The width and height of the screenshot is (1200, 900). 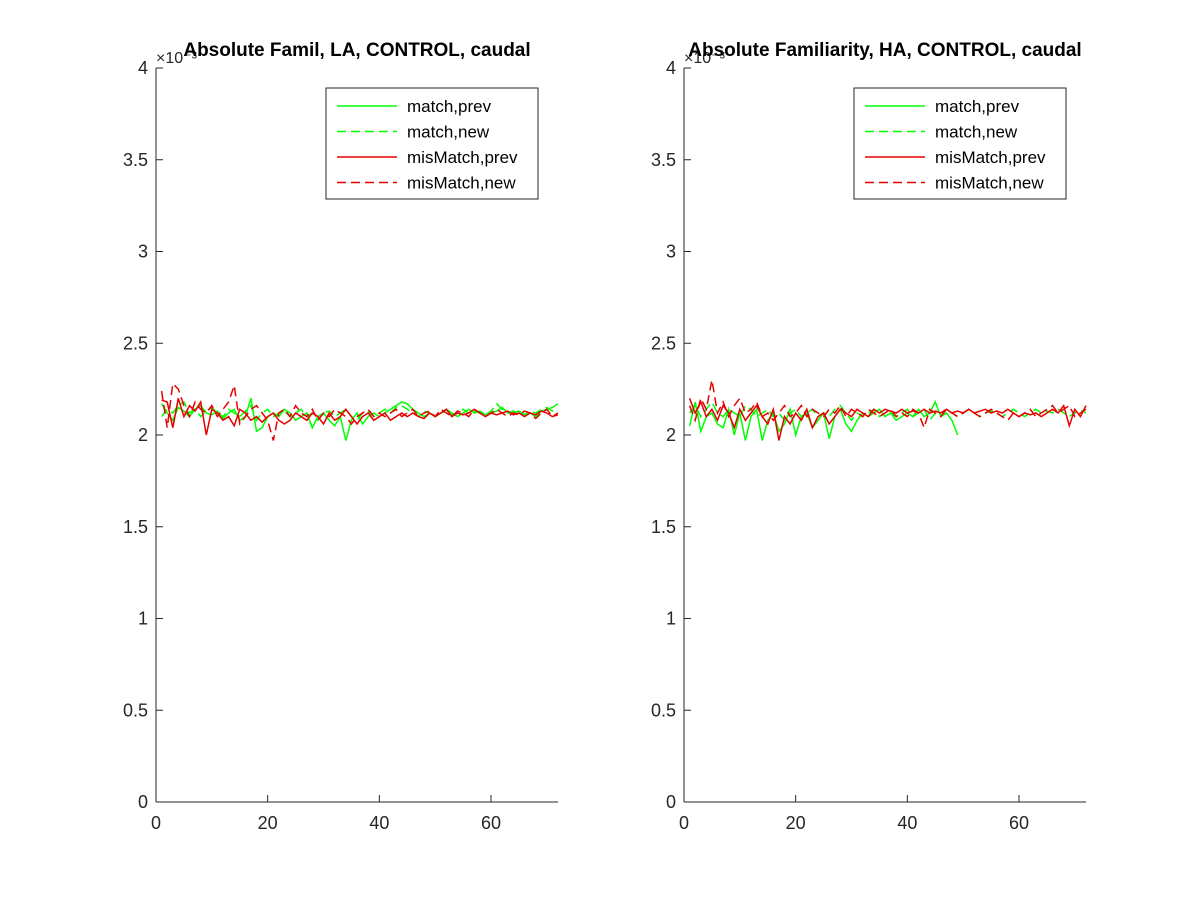 I want to click on series-line-mismatch-prev, so click(x=360, y=417).